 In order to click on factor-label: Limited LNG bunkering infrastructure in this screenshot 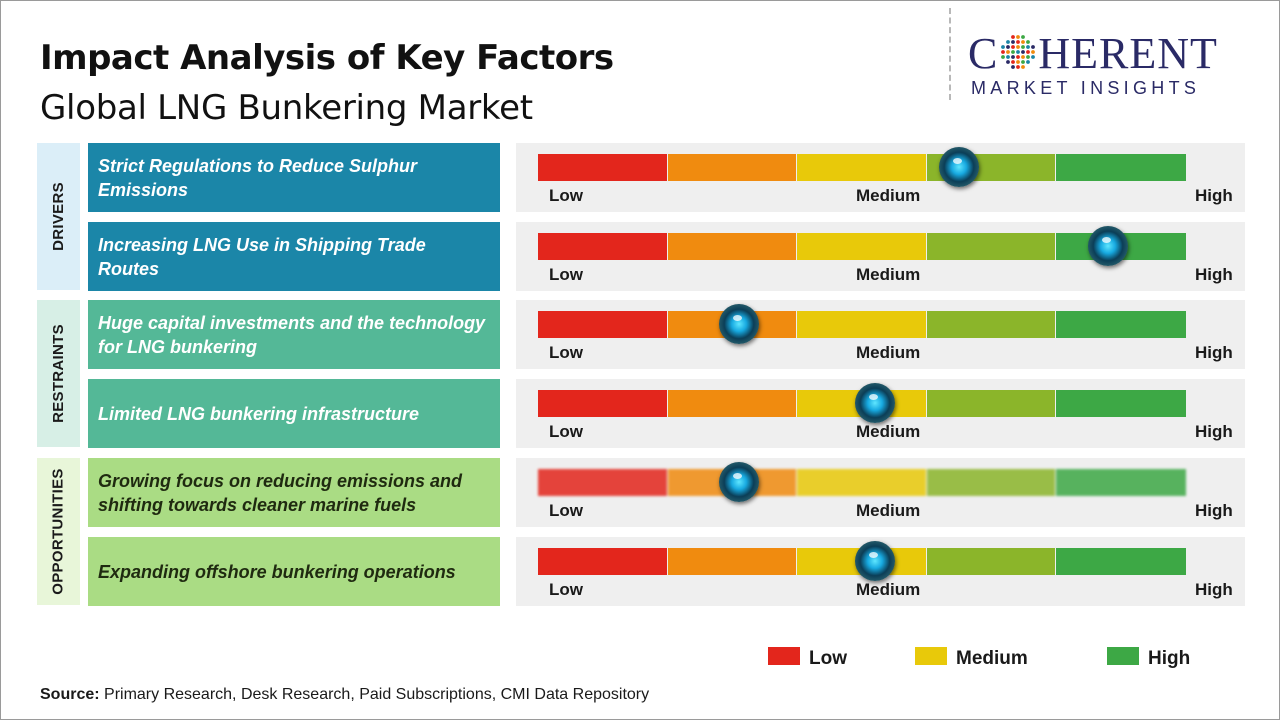, I will do `click(294, 413)`.